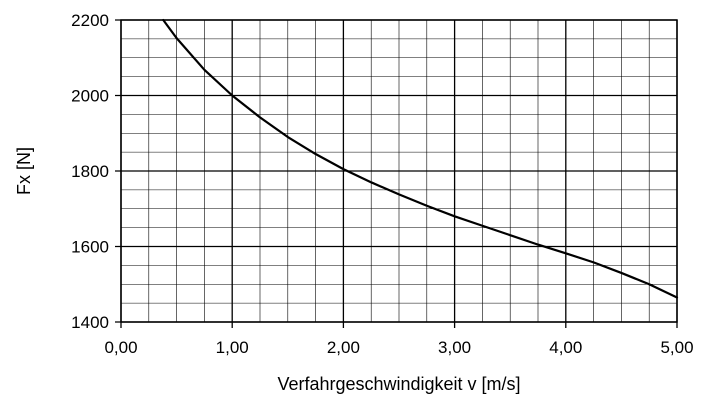 The height and width of the screenshot is (399, 712). Describe the element at coordinates (90, 247) in the screenshot. I see `y-tick-label: 1600` at that location.